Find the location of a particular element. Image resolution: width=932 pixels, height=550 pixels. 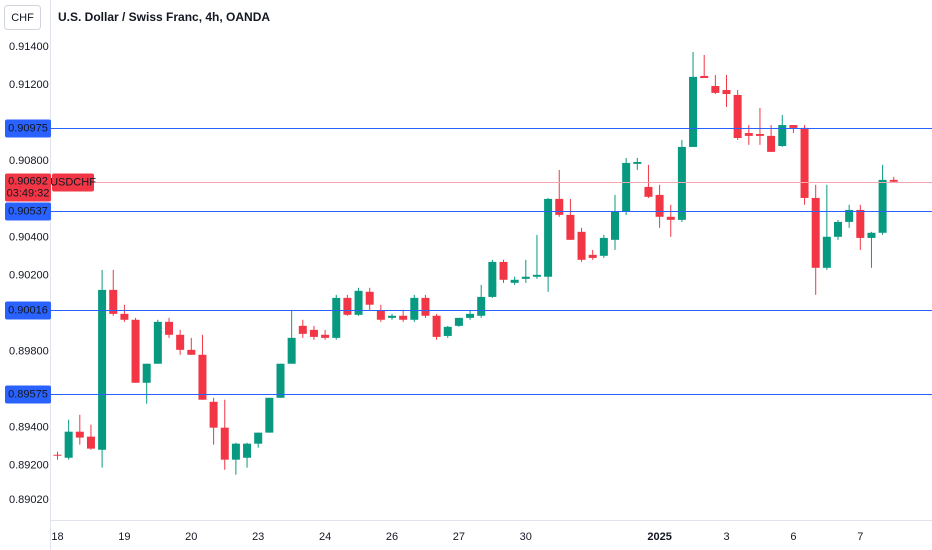

x-tick-label: 20 is located at coordinates (191, 537).